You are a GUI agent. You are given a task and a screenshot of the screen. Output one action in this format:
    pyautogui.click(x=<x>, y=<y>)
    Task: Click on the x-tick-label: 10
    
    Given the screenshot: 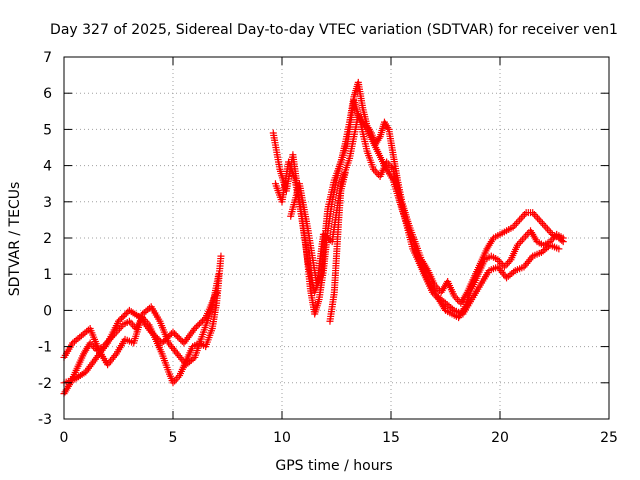 What is the action you would take?
    pyautogui.click(x=282, y=438)
    